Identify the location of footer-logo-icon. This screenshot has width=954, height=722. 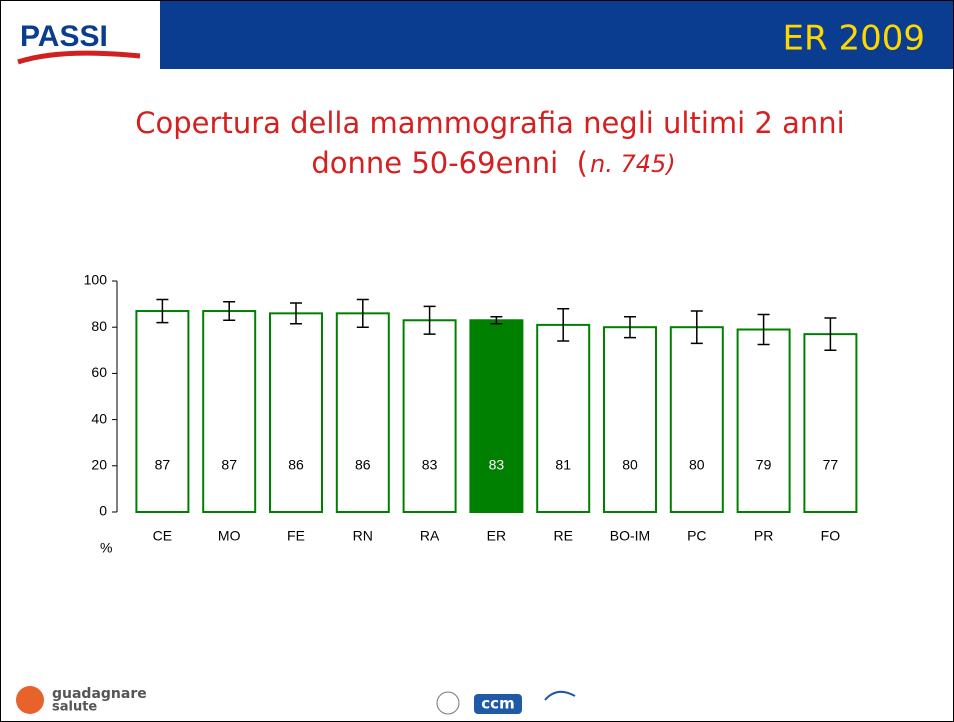
(30, 700).